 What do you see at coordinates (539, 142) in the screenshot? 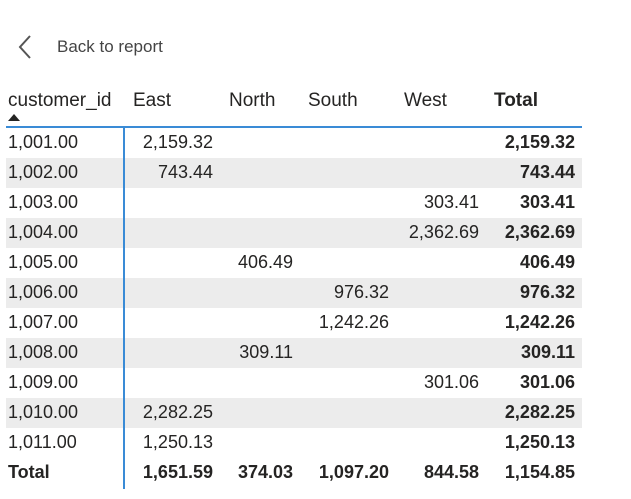
I see `cell-total: 2,159.32` at bounding box center [539, 142].